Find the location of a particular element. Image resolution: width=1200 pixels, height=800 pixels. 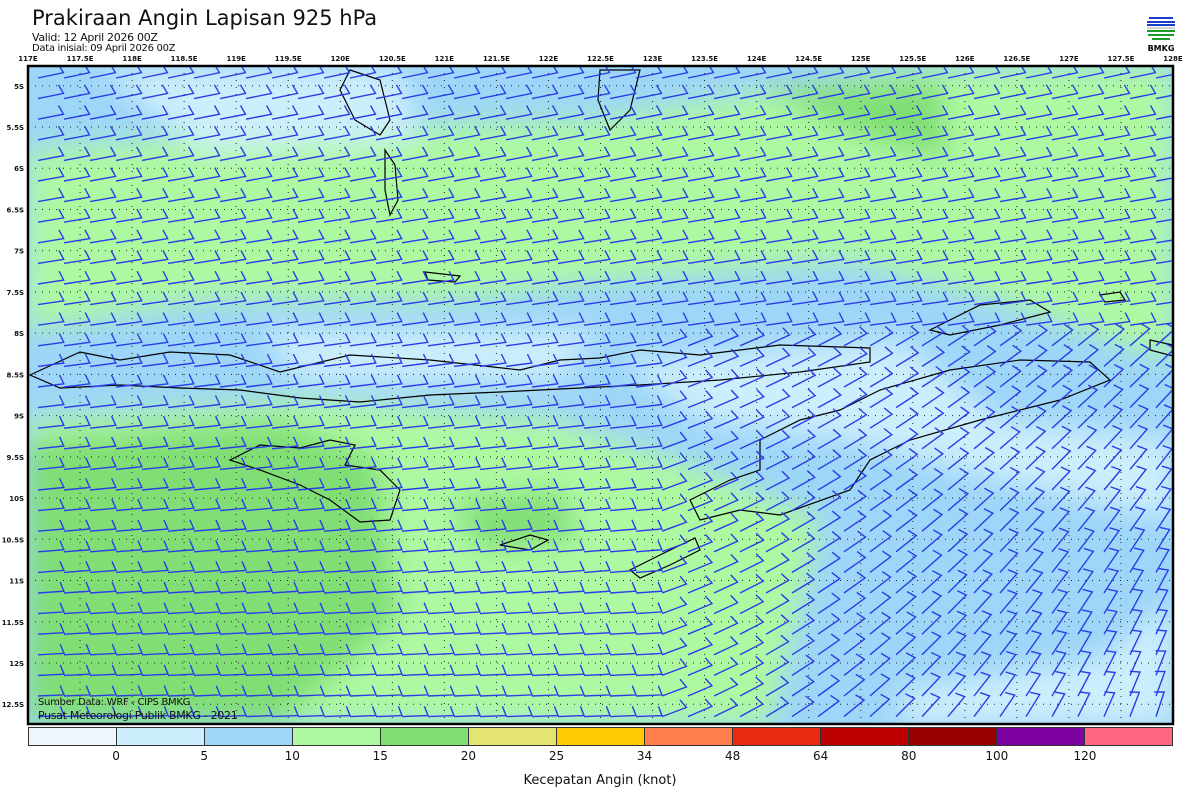

legend-title: Kecepatan Angin (knot) is located at coordinates (600, 780).